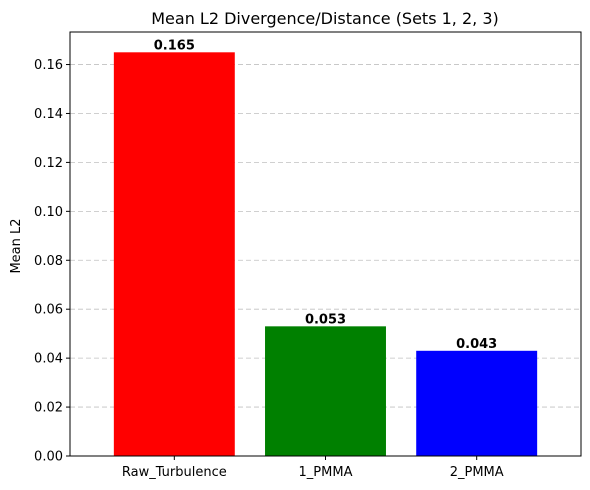  What do you see at coordinates (16, 245) in the screenshot?
I see `y-axis-label: Mean L2` at bounding box center [16, 245].